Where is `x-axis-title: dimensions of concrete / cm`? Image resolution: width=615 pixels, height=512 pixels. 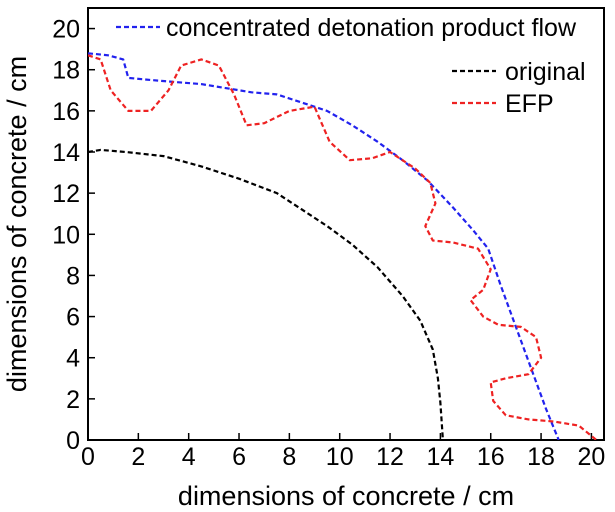
x-axis-title: dimensions of concrete / cm is located at coordinates (346, 496).